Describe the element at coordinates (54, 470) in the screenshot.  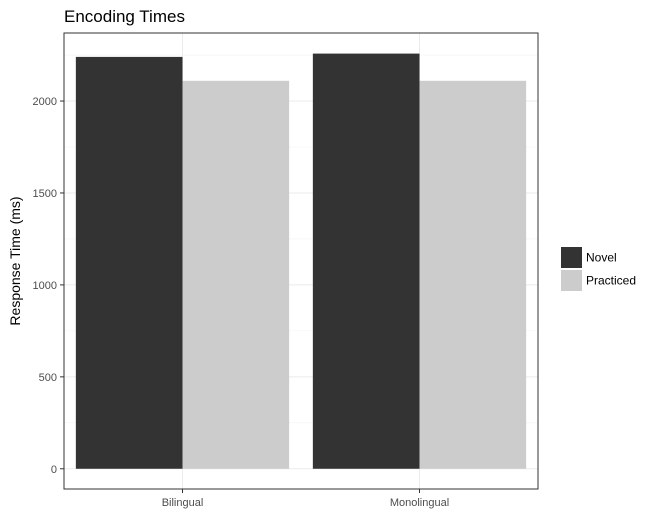
I see `y-tick-label: 0` at that location.